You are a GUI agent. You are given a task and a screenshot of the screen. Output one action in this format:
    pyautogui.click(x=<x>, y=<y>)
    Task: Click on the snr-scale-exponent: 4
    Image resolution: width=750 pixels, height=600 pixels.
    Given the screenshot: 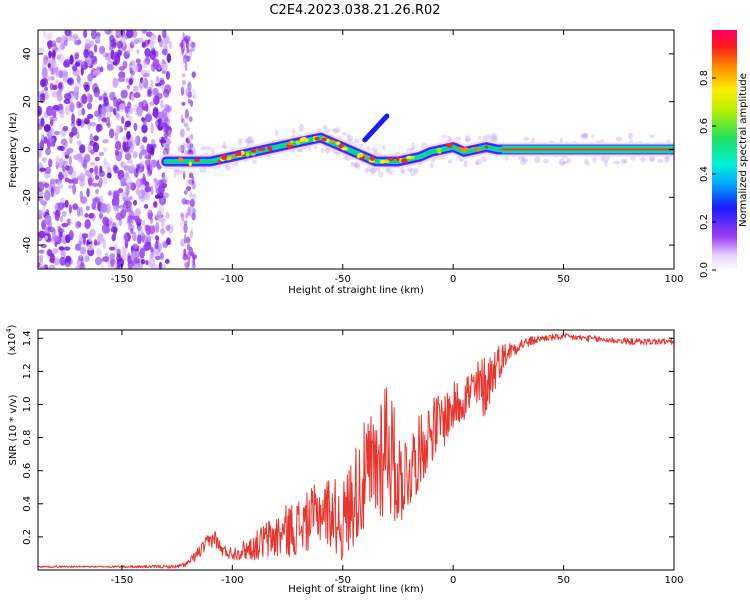 What is the action you would take?
    pyautogui.click(x=9, y=330)
    